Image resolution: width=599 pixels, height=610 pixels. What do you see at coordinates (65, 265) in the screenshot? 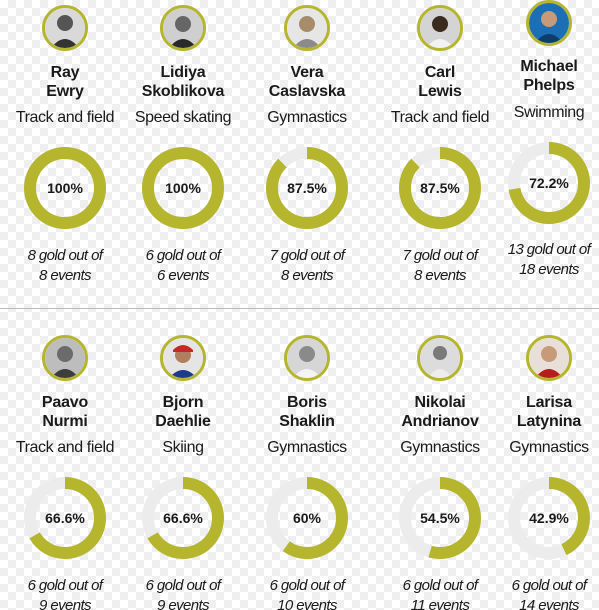
I see `gold-caption: 8 gold out of 8 events` at bounding box center [65, 265].